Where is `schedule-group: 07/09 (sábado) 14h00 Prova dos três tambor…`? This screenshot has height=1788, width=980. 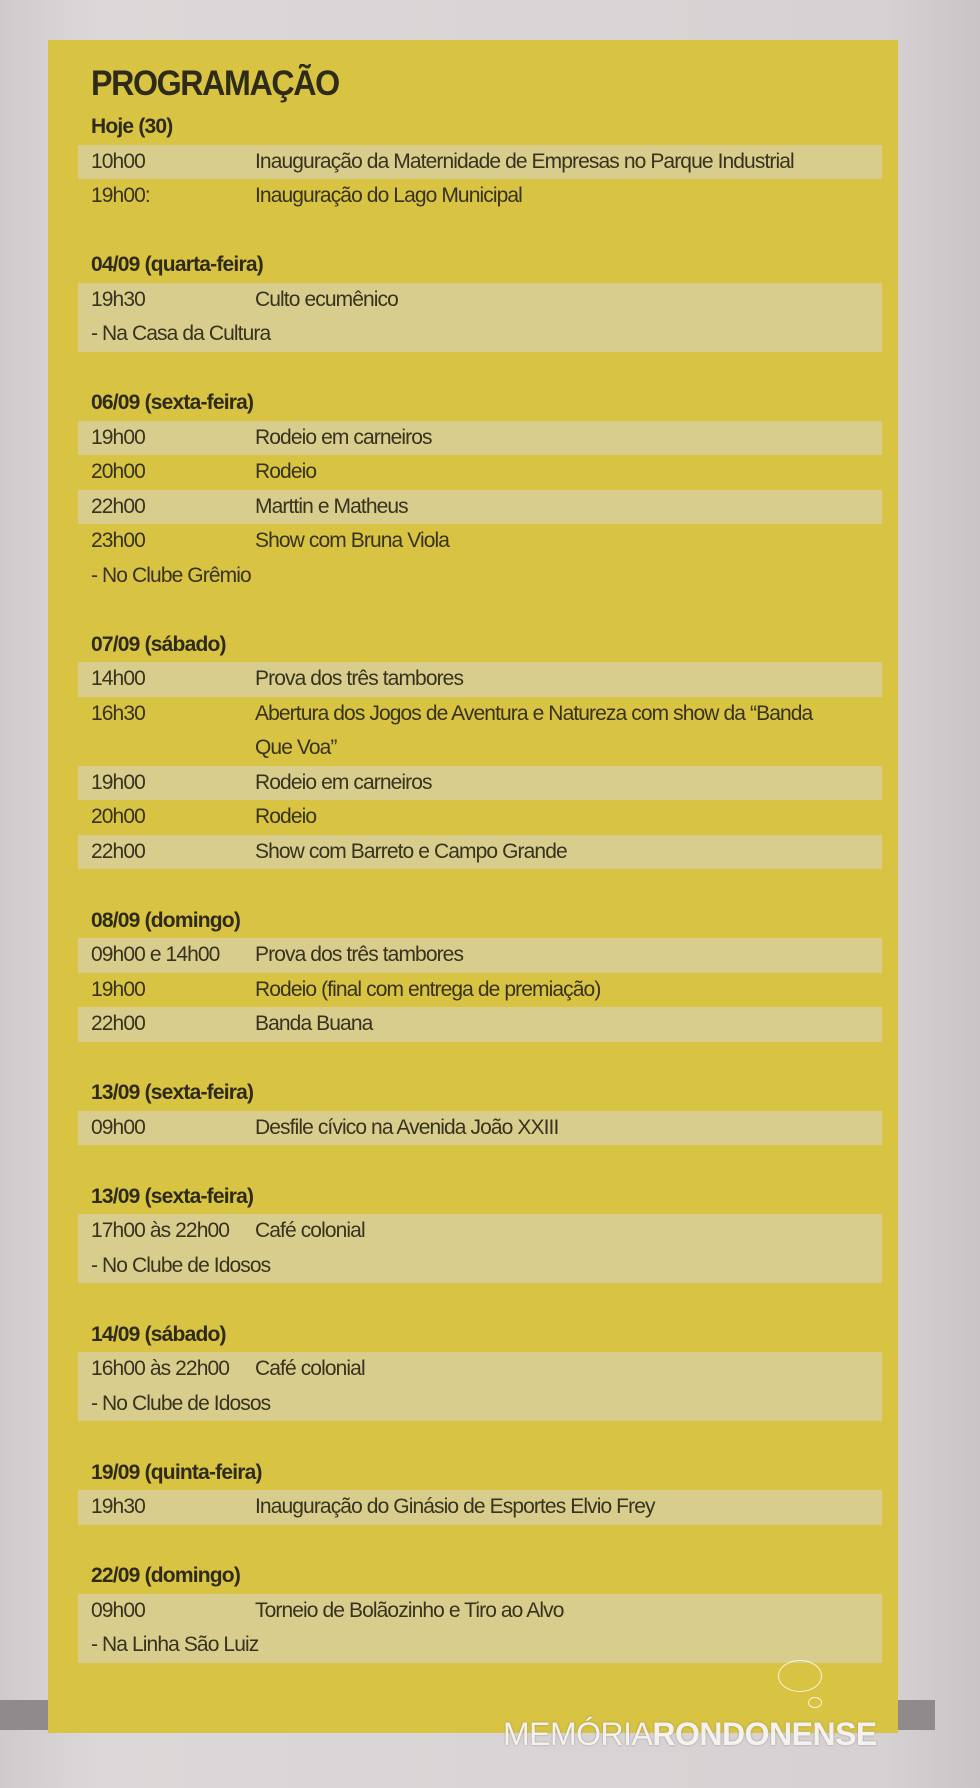
schedule-group: 07/09 (sábado) 14h00 Prova dos três tambor… is located at coordinates (480, 748).